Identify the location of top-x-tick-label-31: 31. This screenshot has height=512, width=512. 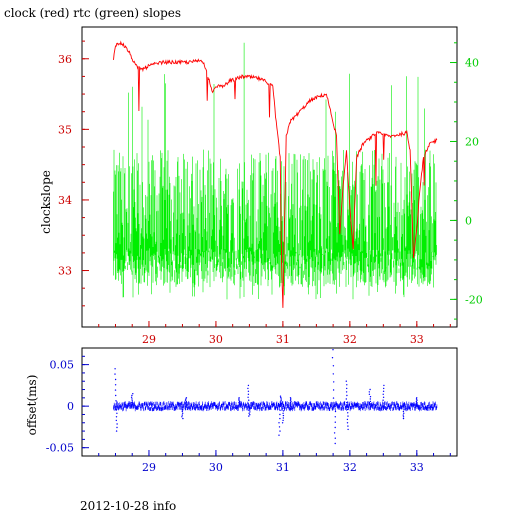
(283, 339).